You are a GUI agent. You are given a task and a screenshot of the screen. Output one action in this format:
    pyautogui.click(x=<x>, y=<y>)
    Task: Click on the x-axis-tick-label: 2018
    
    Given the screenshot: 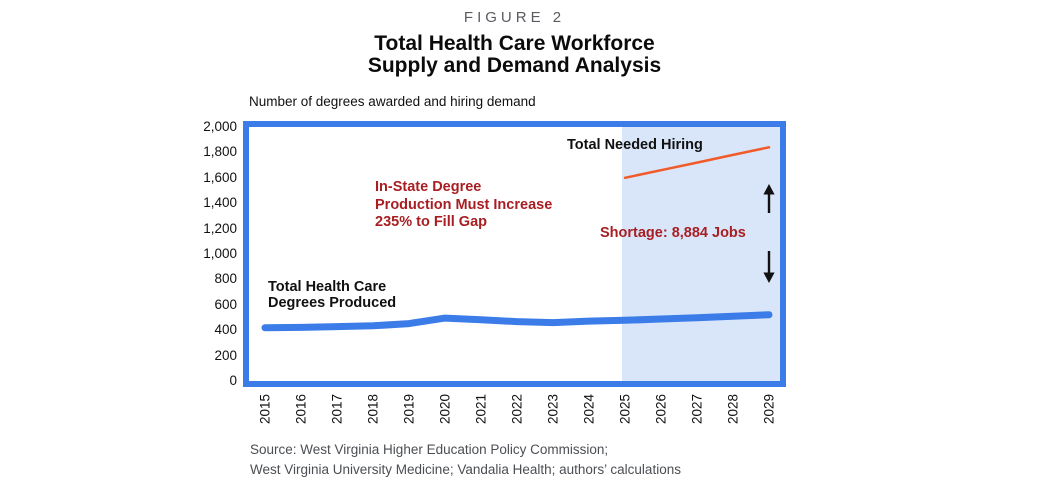 What is the action you would take?
    pyautogui.click(x=373, y=409)
    